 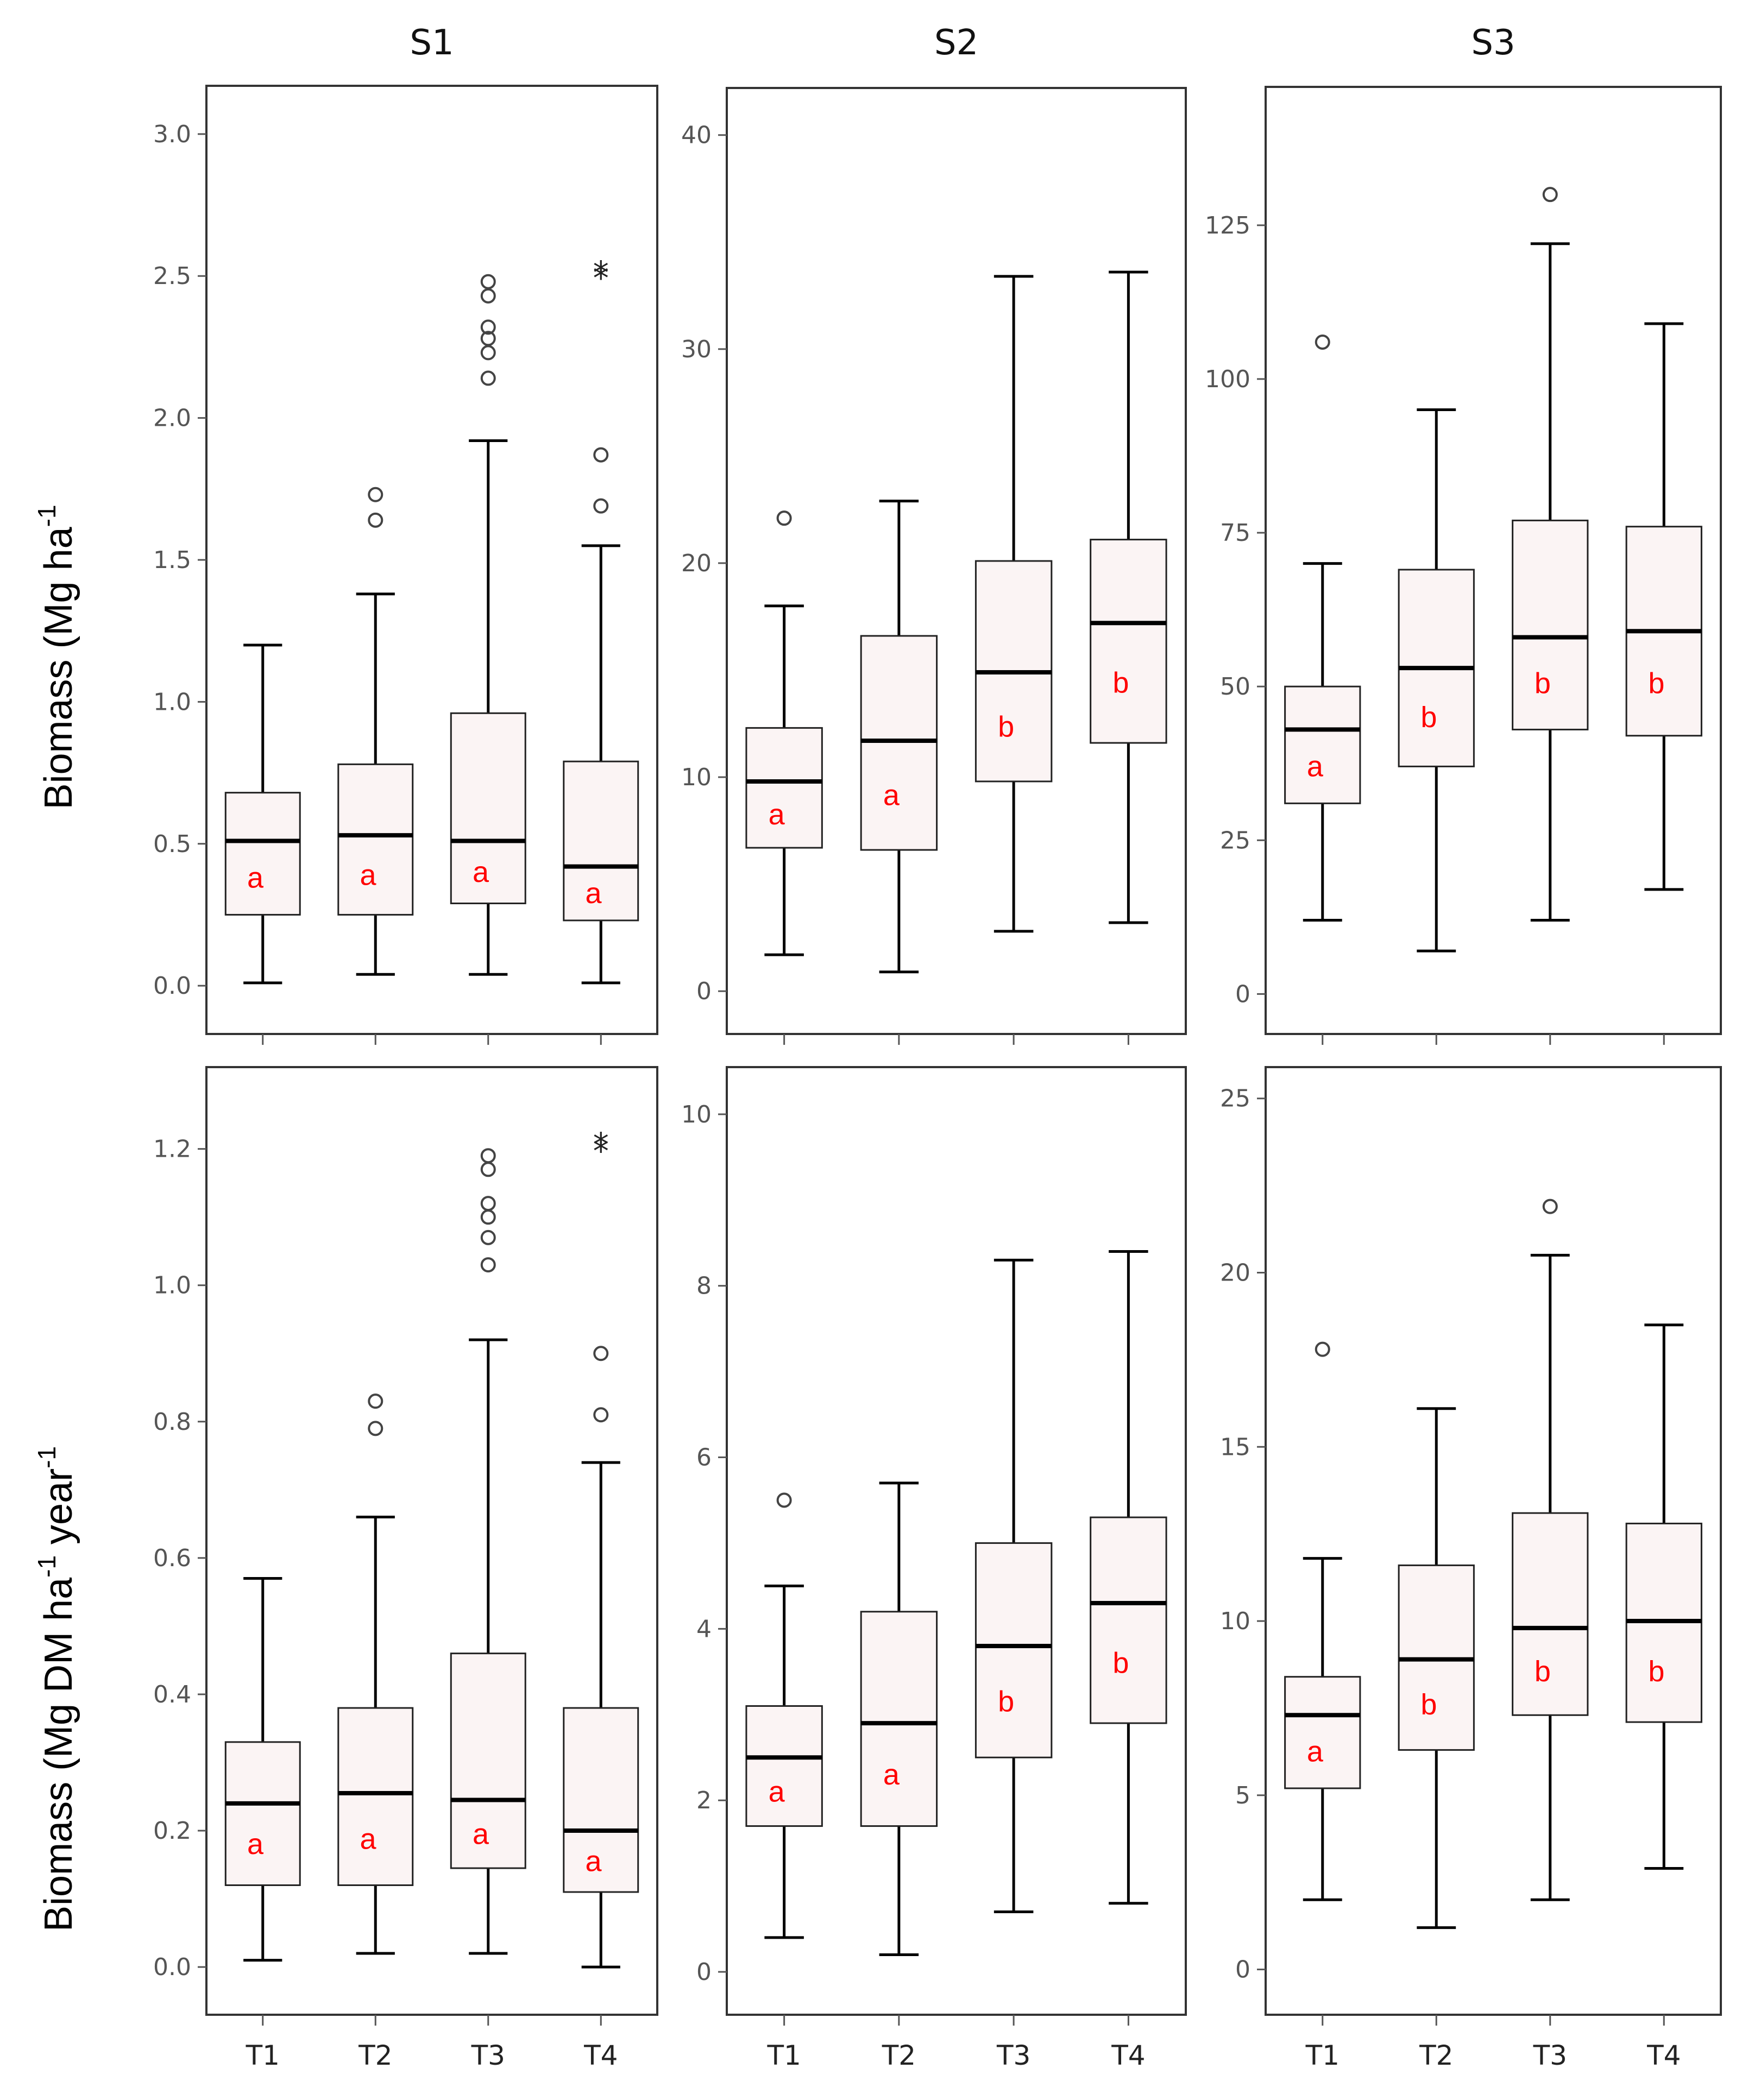 I want to click on x-tick-label: T3, so click(x=1550, y=2055).